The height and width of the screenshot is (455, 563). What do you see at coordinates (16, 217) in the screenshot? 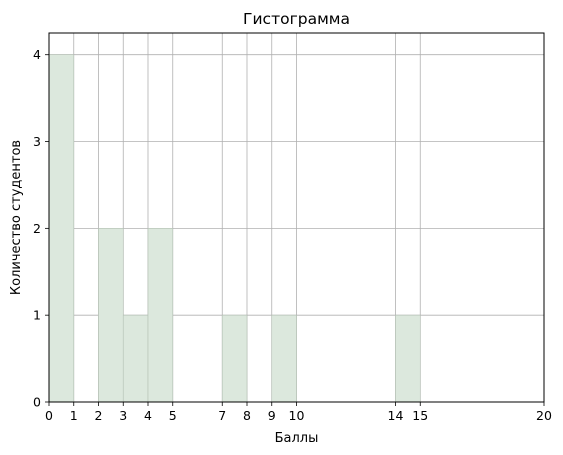
I see `y-axis-label: Количество студентов` at bounding box center [16, 217].